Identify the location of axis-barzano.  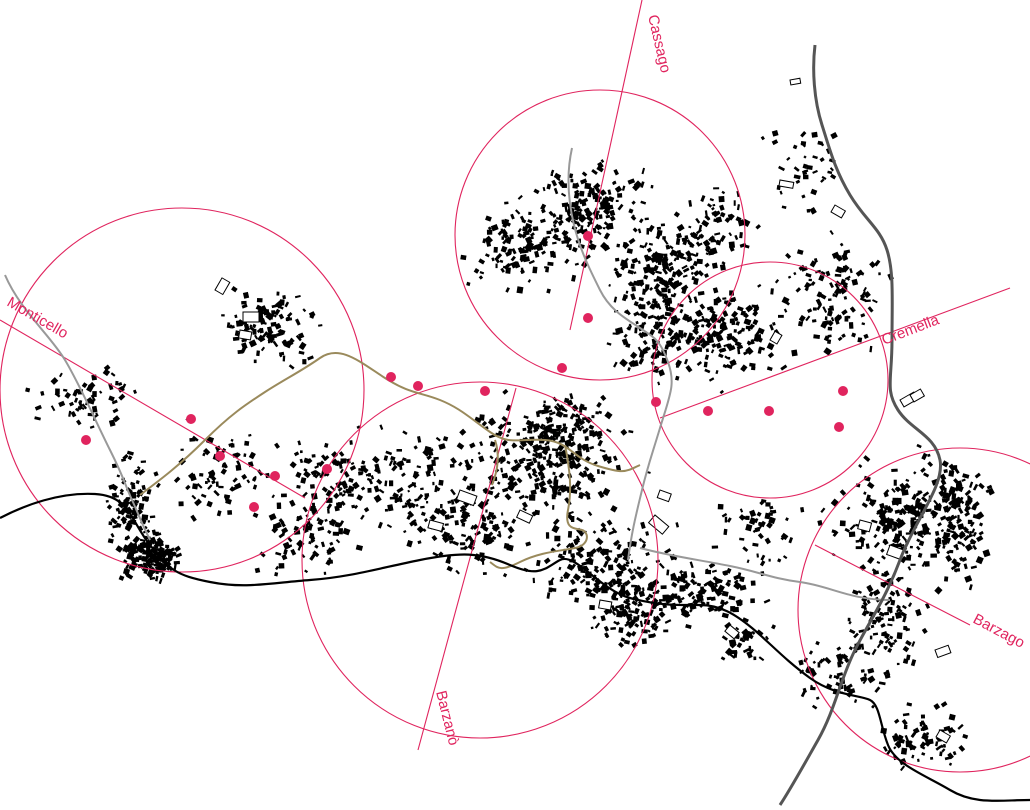
(467, 569).